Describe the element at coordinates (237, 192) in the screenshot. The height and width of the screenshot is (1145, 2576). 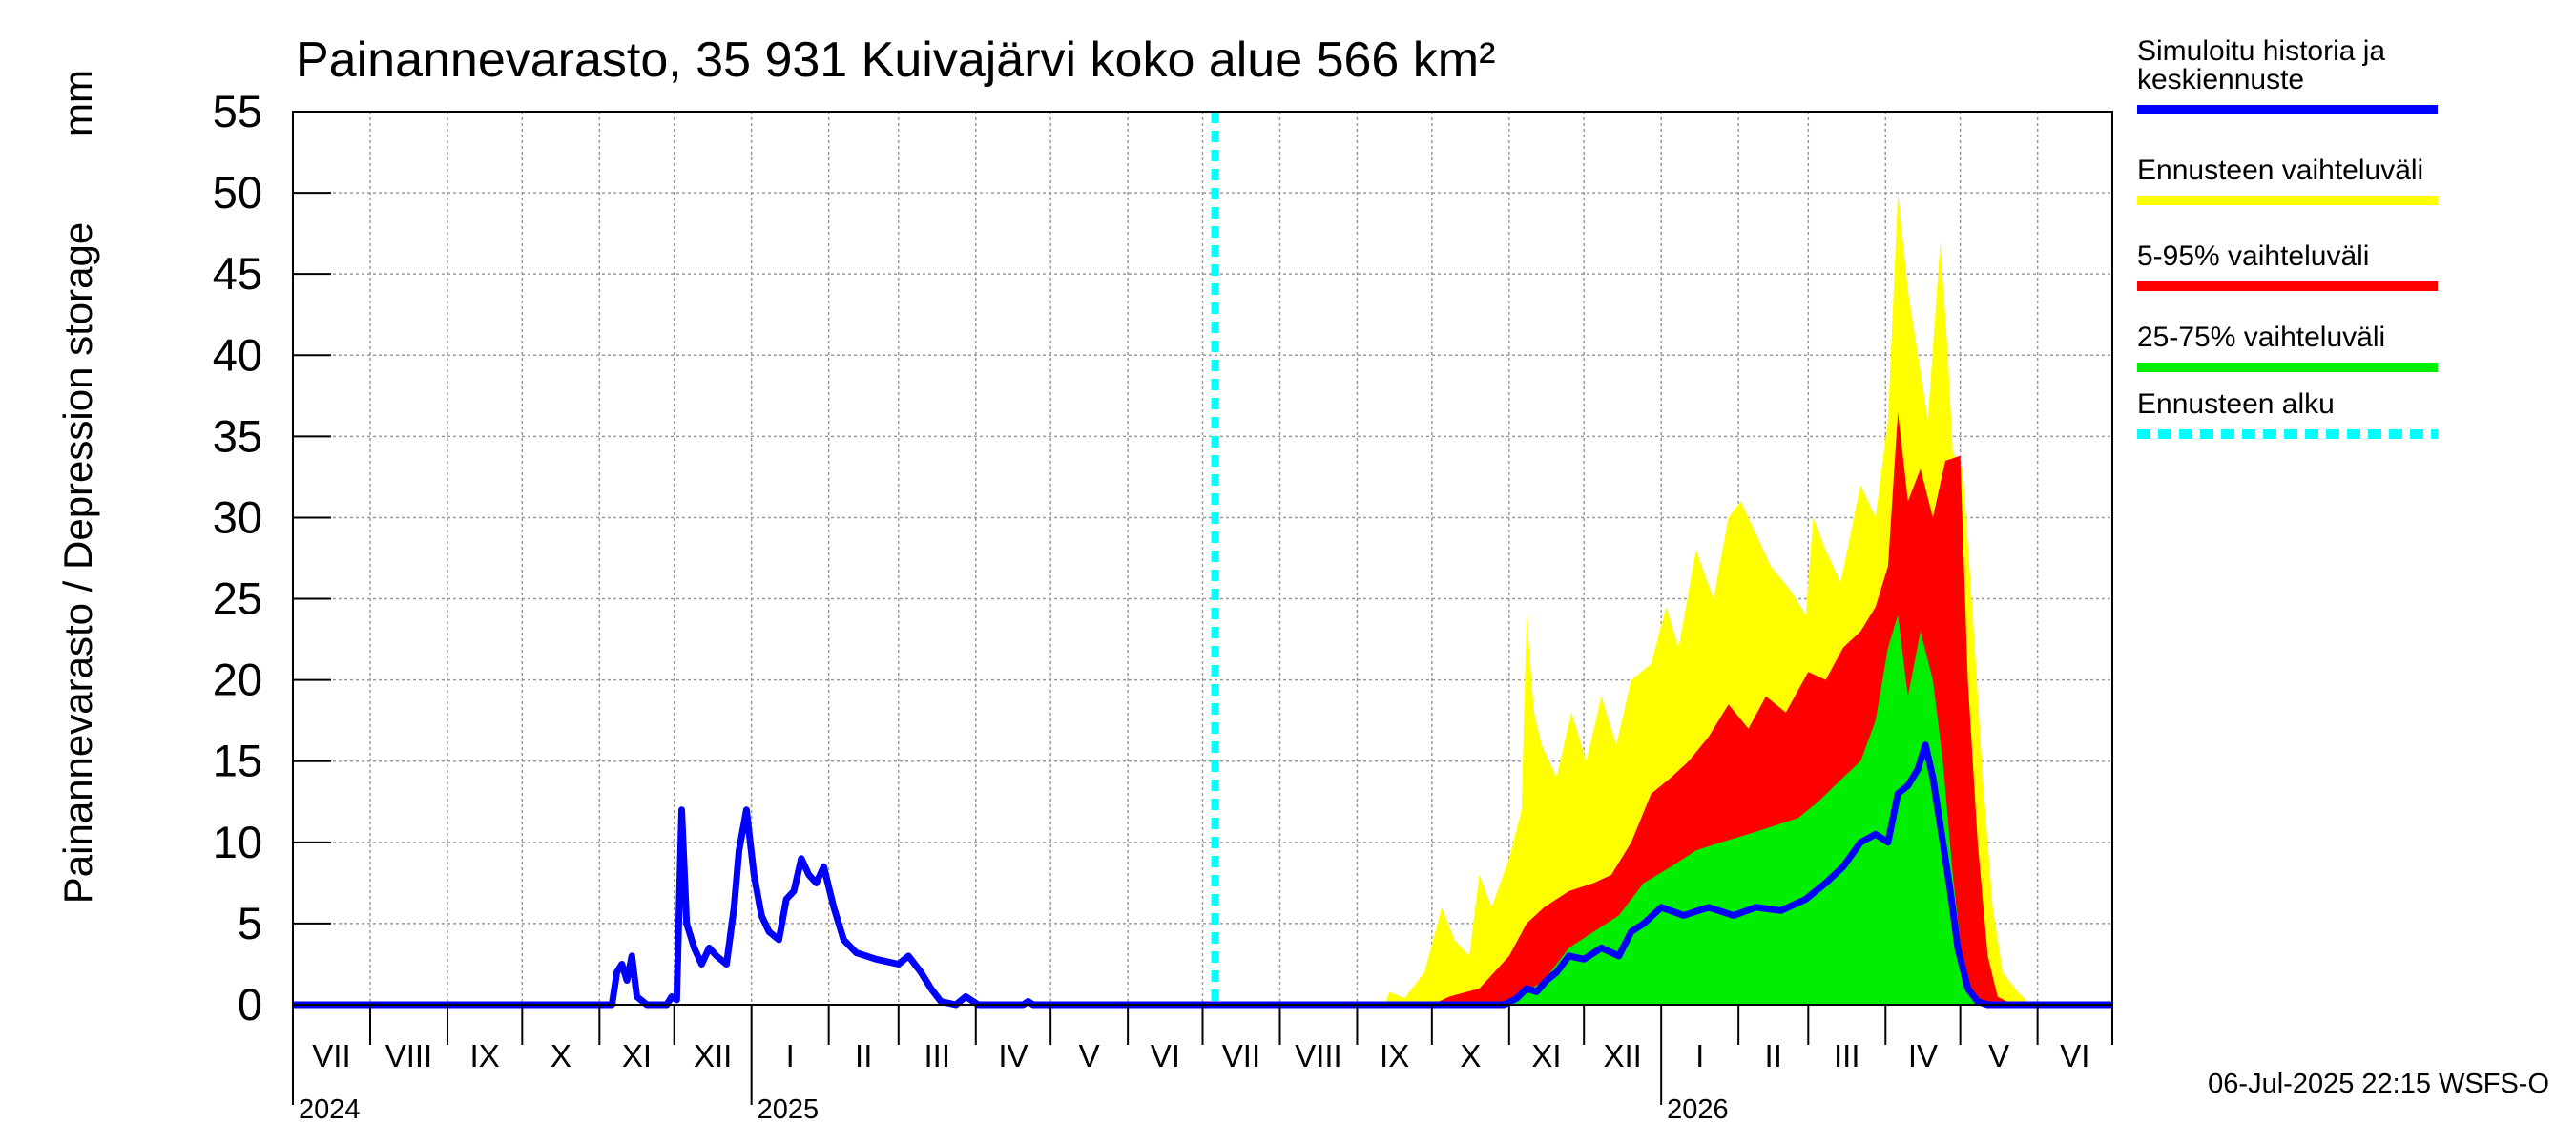
I see `y-tick-label: 50` at that location.